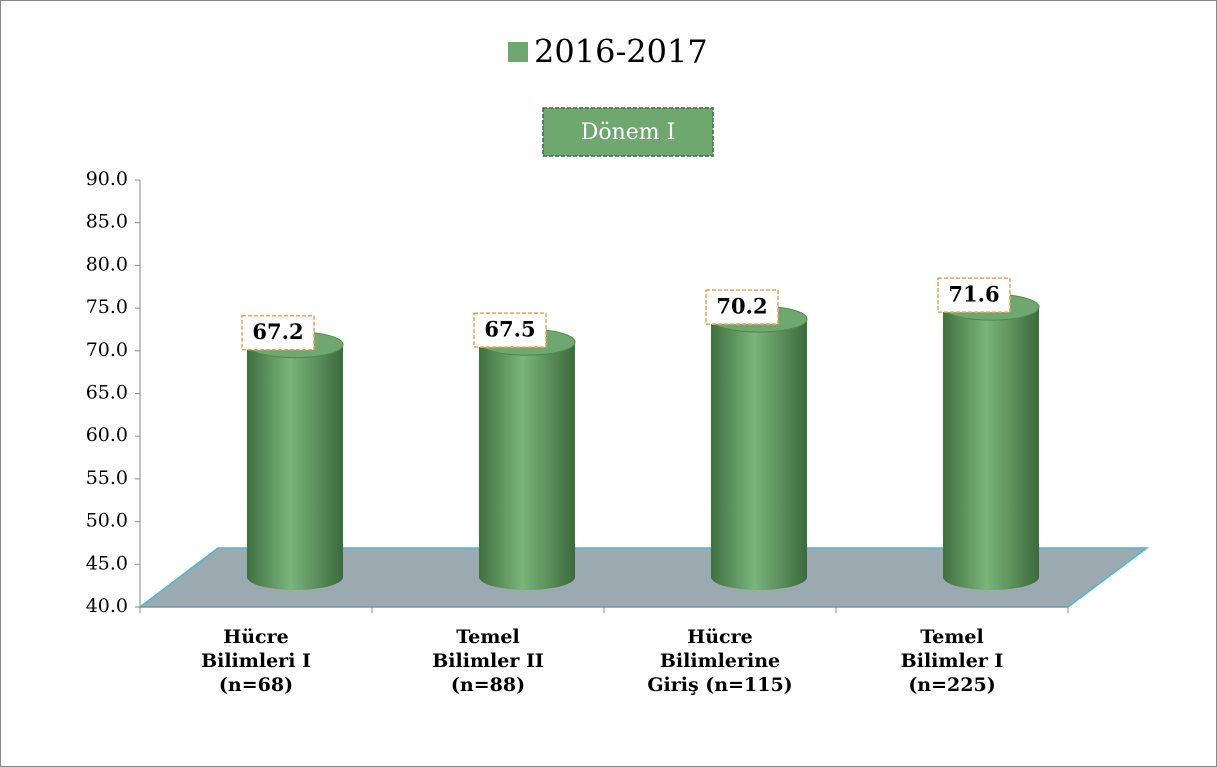 The width and height of the screenshot is (1217, 767). I want to click on x-tick-label: Hücre Bilimlerine Giriş (n=115), so click(720, 661).